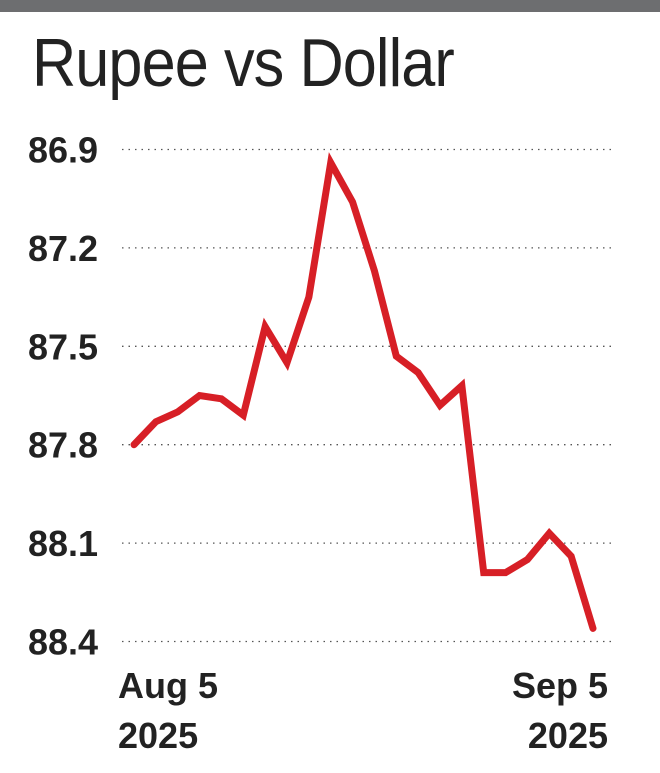 The height and width of the screenshot is (773, 660). What do you see at coordinates (243, 63) in the screenshot?
I see `chart-title: Rupee vs Dollar` at bounding box center [243, 63].